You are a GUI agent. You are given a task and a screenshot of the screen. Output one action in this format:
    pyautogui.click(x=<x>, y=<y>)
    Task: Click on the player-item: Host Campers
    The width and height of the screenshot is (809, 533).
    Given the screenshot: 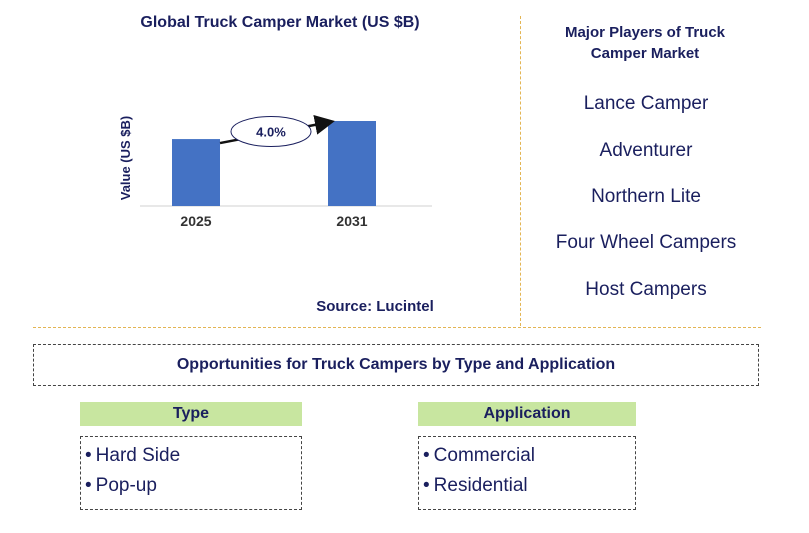 What is the action you would take?
    pyautogui.click(x=646, y=289)
    